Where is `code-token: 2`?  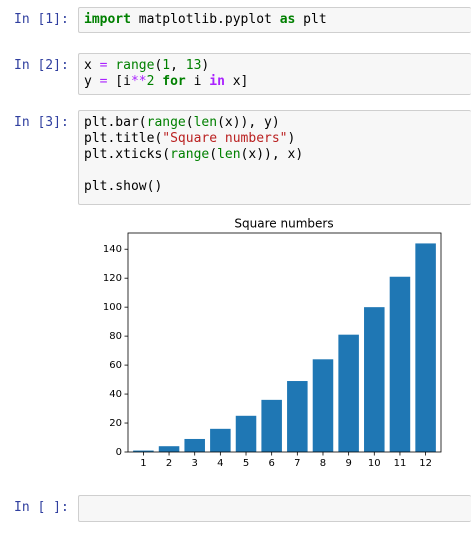 code-token: 2 is located at coordinates (150, 81).